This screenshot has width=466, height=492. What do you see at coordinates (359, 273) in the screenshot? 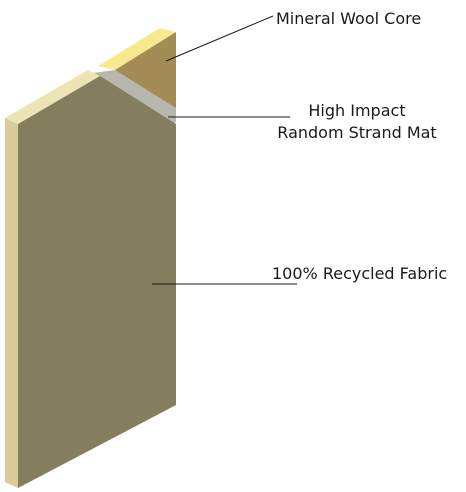
I see `fabric-label: 100% Recycled Fabric` at bounding box center [359, 273].